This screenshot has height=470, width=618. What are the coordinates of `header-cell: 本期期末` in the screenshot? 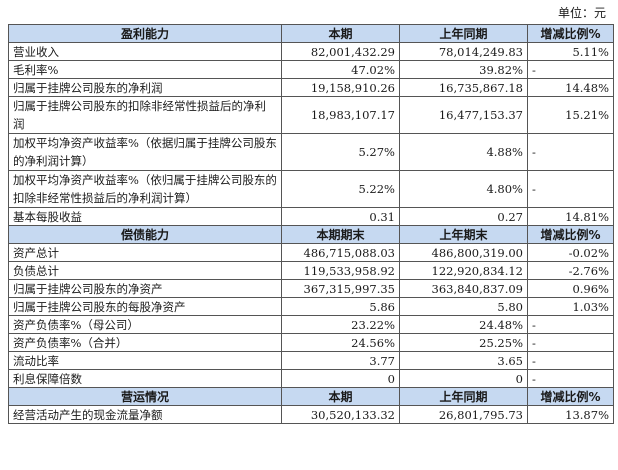 It's located at (340, 234).